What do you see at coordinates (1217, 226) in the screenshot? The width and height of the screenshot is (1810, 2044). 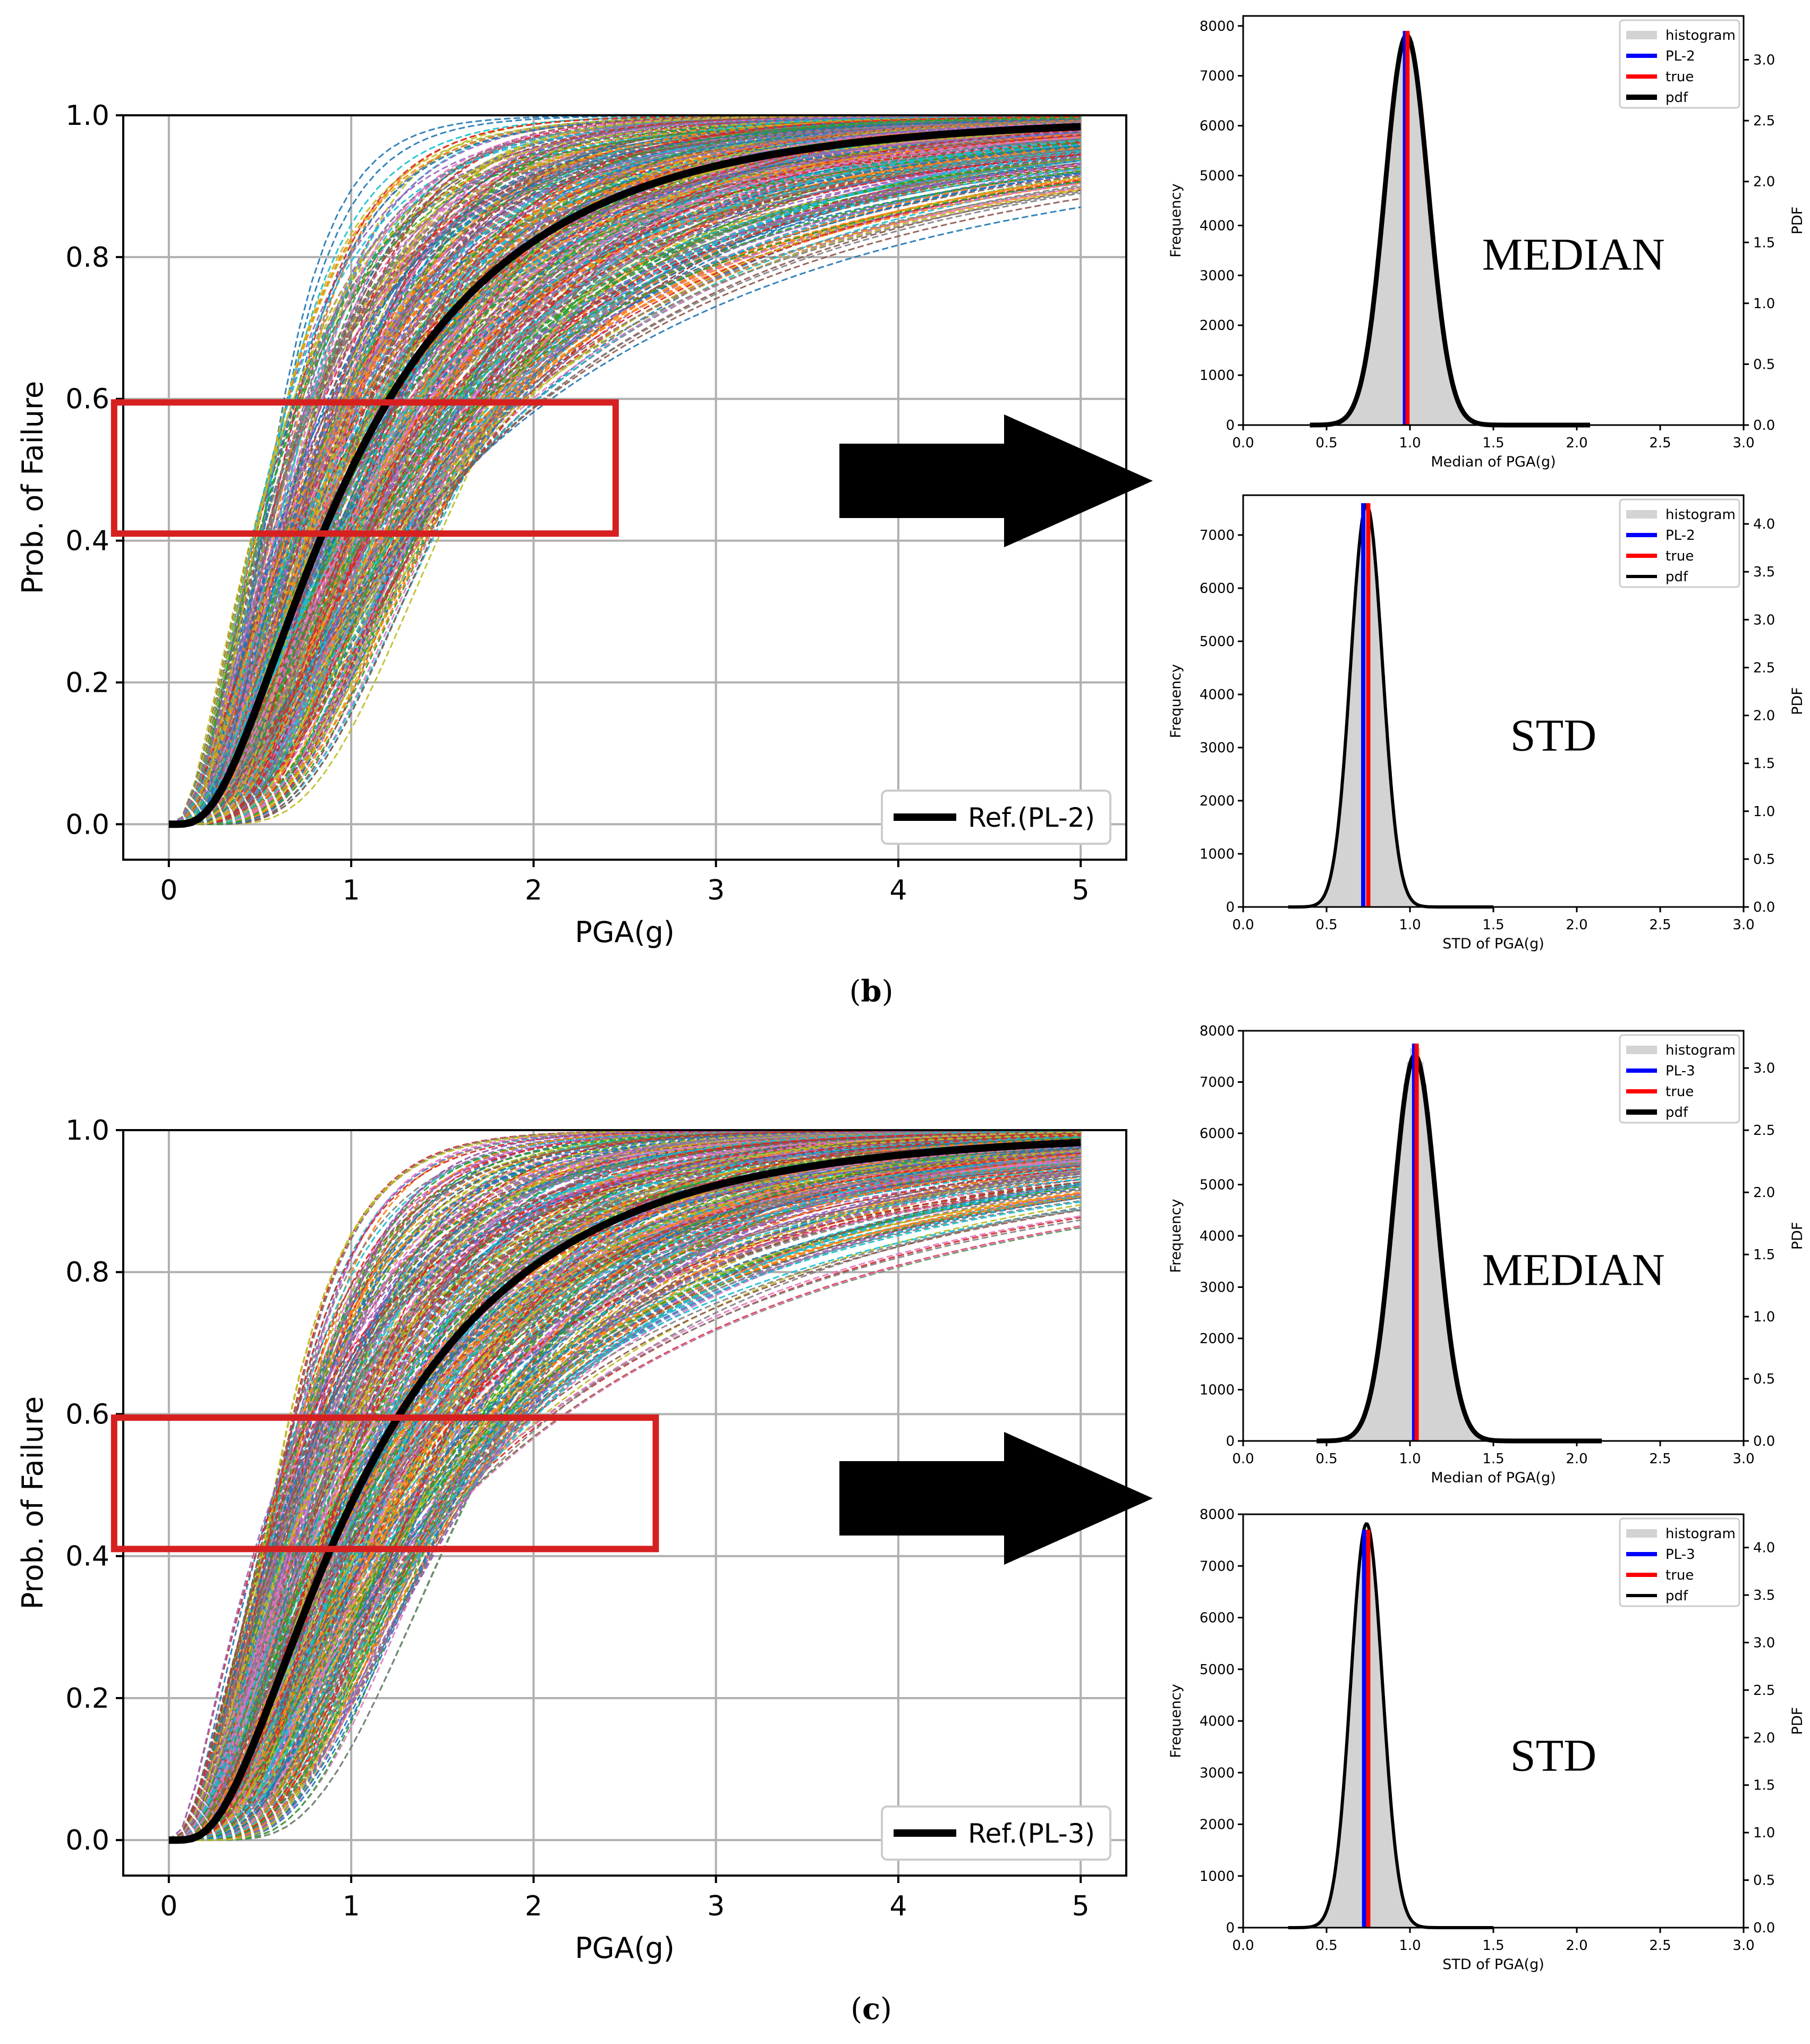 I see `y-tick-label: 4000` at bounding box center [1217, 226].